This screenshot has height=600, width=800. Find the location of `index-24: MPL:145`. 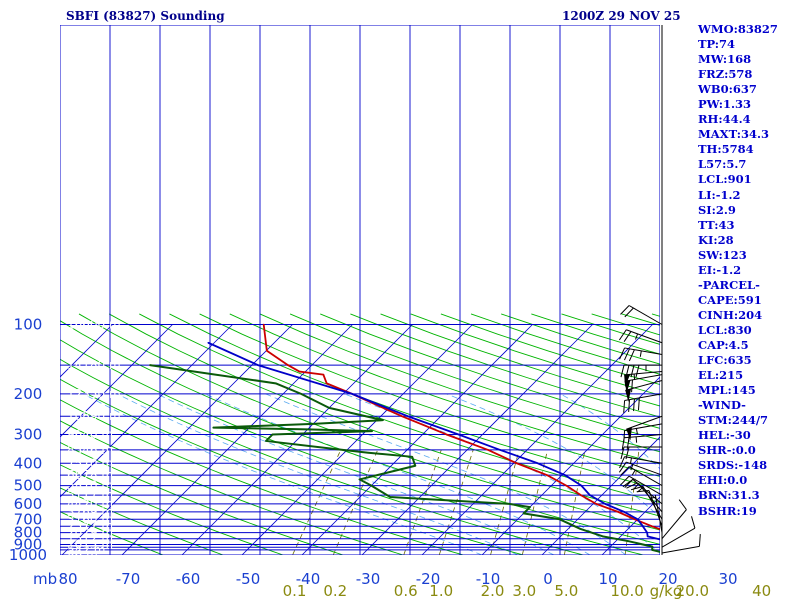

index-24: MPL:145 is located at coordinates (727, 390).